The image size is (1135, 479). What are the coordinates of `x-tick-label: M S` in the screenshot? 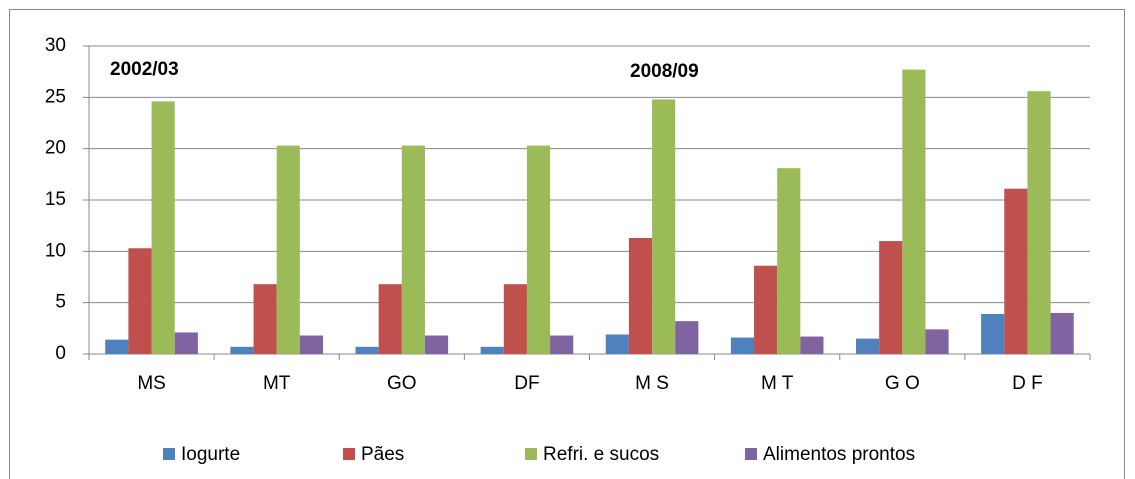 It's located at (652, 383).